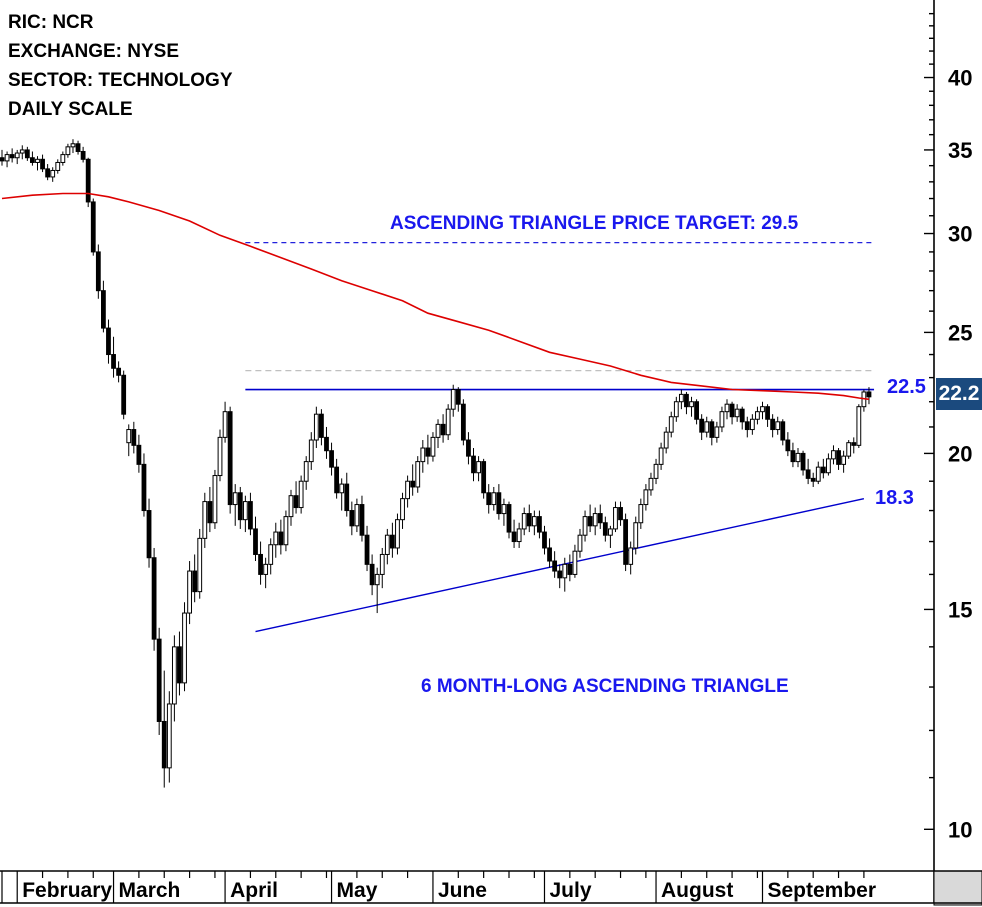 The height and width of the screenshot is (907, 982). Describe the element at coordinates (697, 890) in the screenshot. I see `month-label: August` at that location.